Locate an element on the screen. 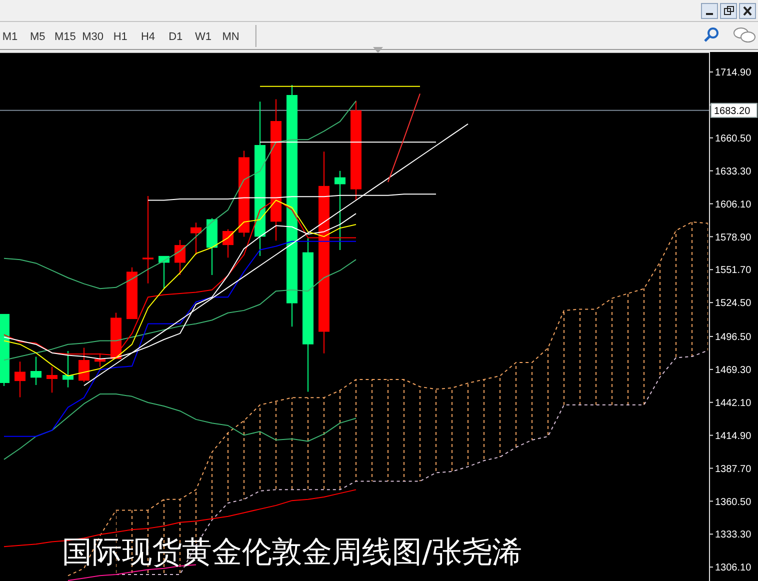 This screenshot has width=758, height=581. timeframe-label: M5 is located at coordinates (38, 37).